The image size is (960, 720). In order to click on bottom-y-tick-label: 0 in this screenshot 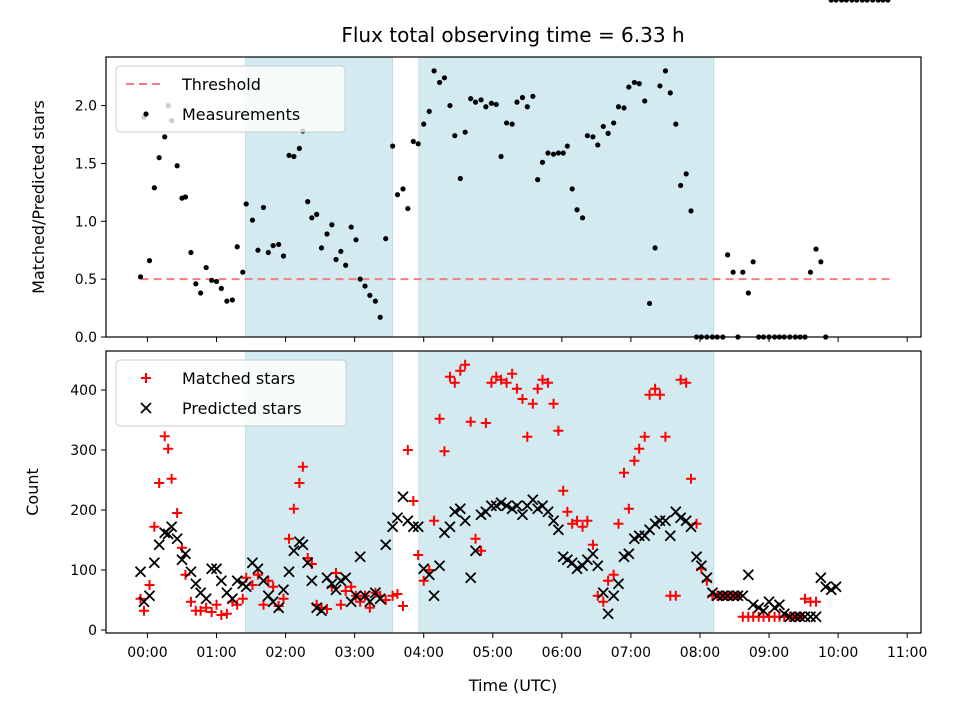, I will do `click(92, 631)`.